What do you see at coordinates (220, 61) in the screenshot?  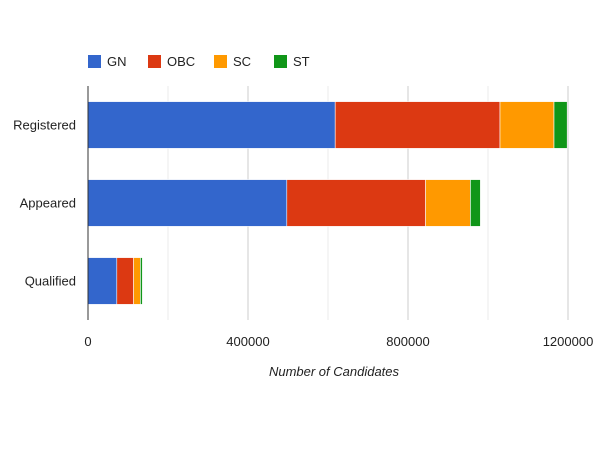 I see `legend-swatch-sc` at bounding box center [220, 61].